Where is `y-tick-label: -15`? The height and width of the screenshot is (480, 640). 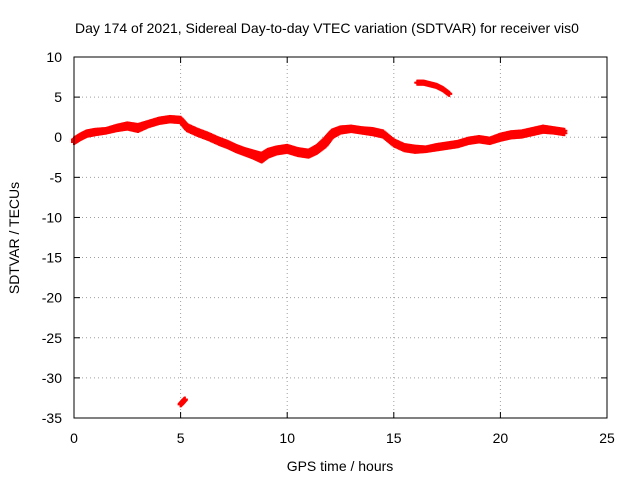 y-tick-label: -15 is located at coordinates (52, 258).